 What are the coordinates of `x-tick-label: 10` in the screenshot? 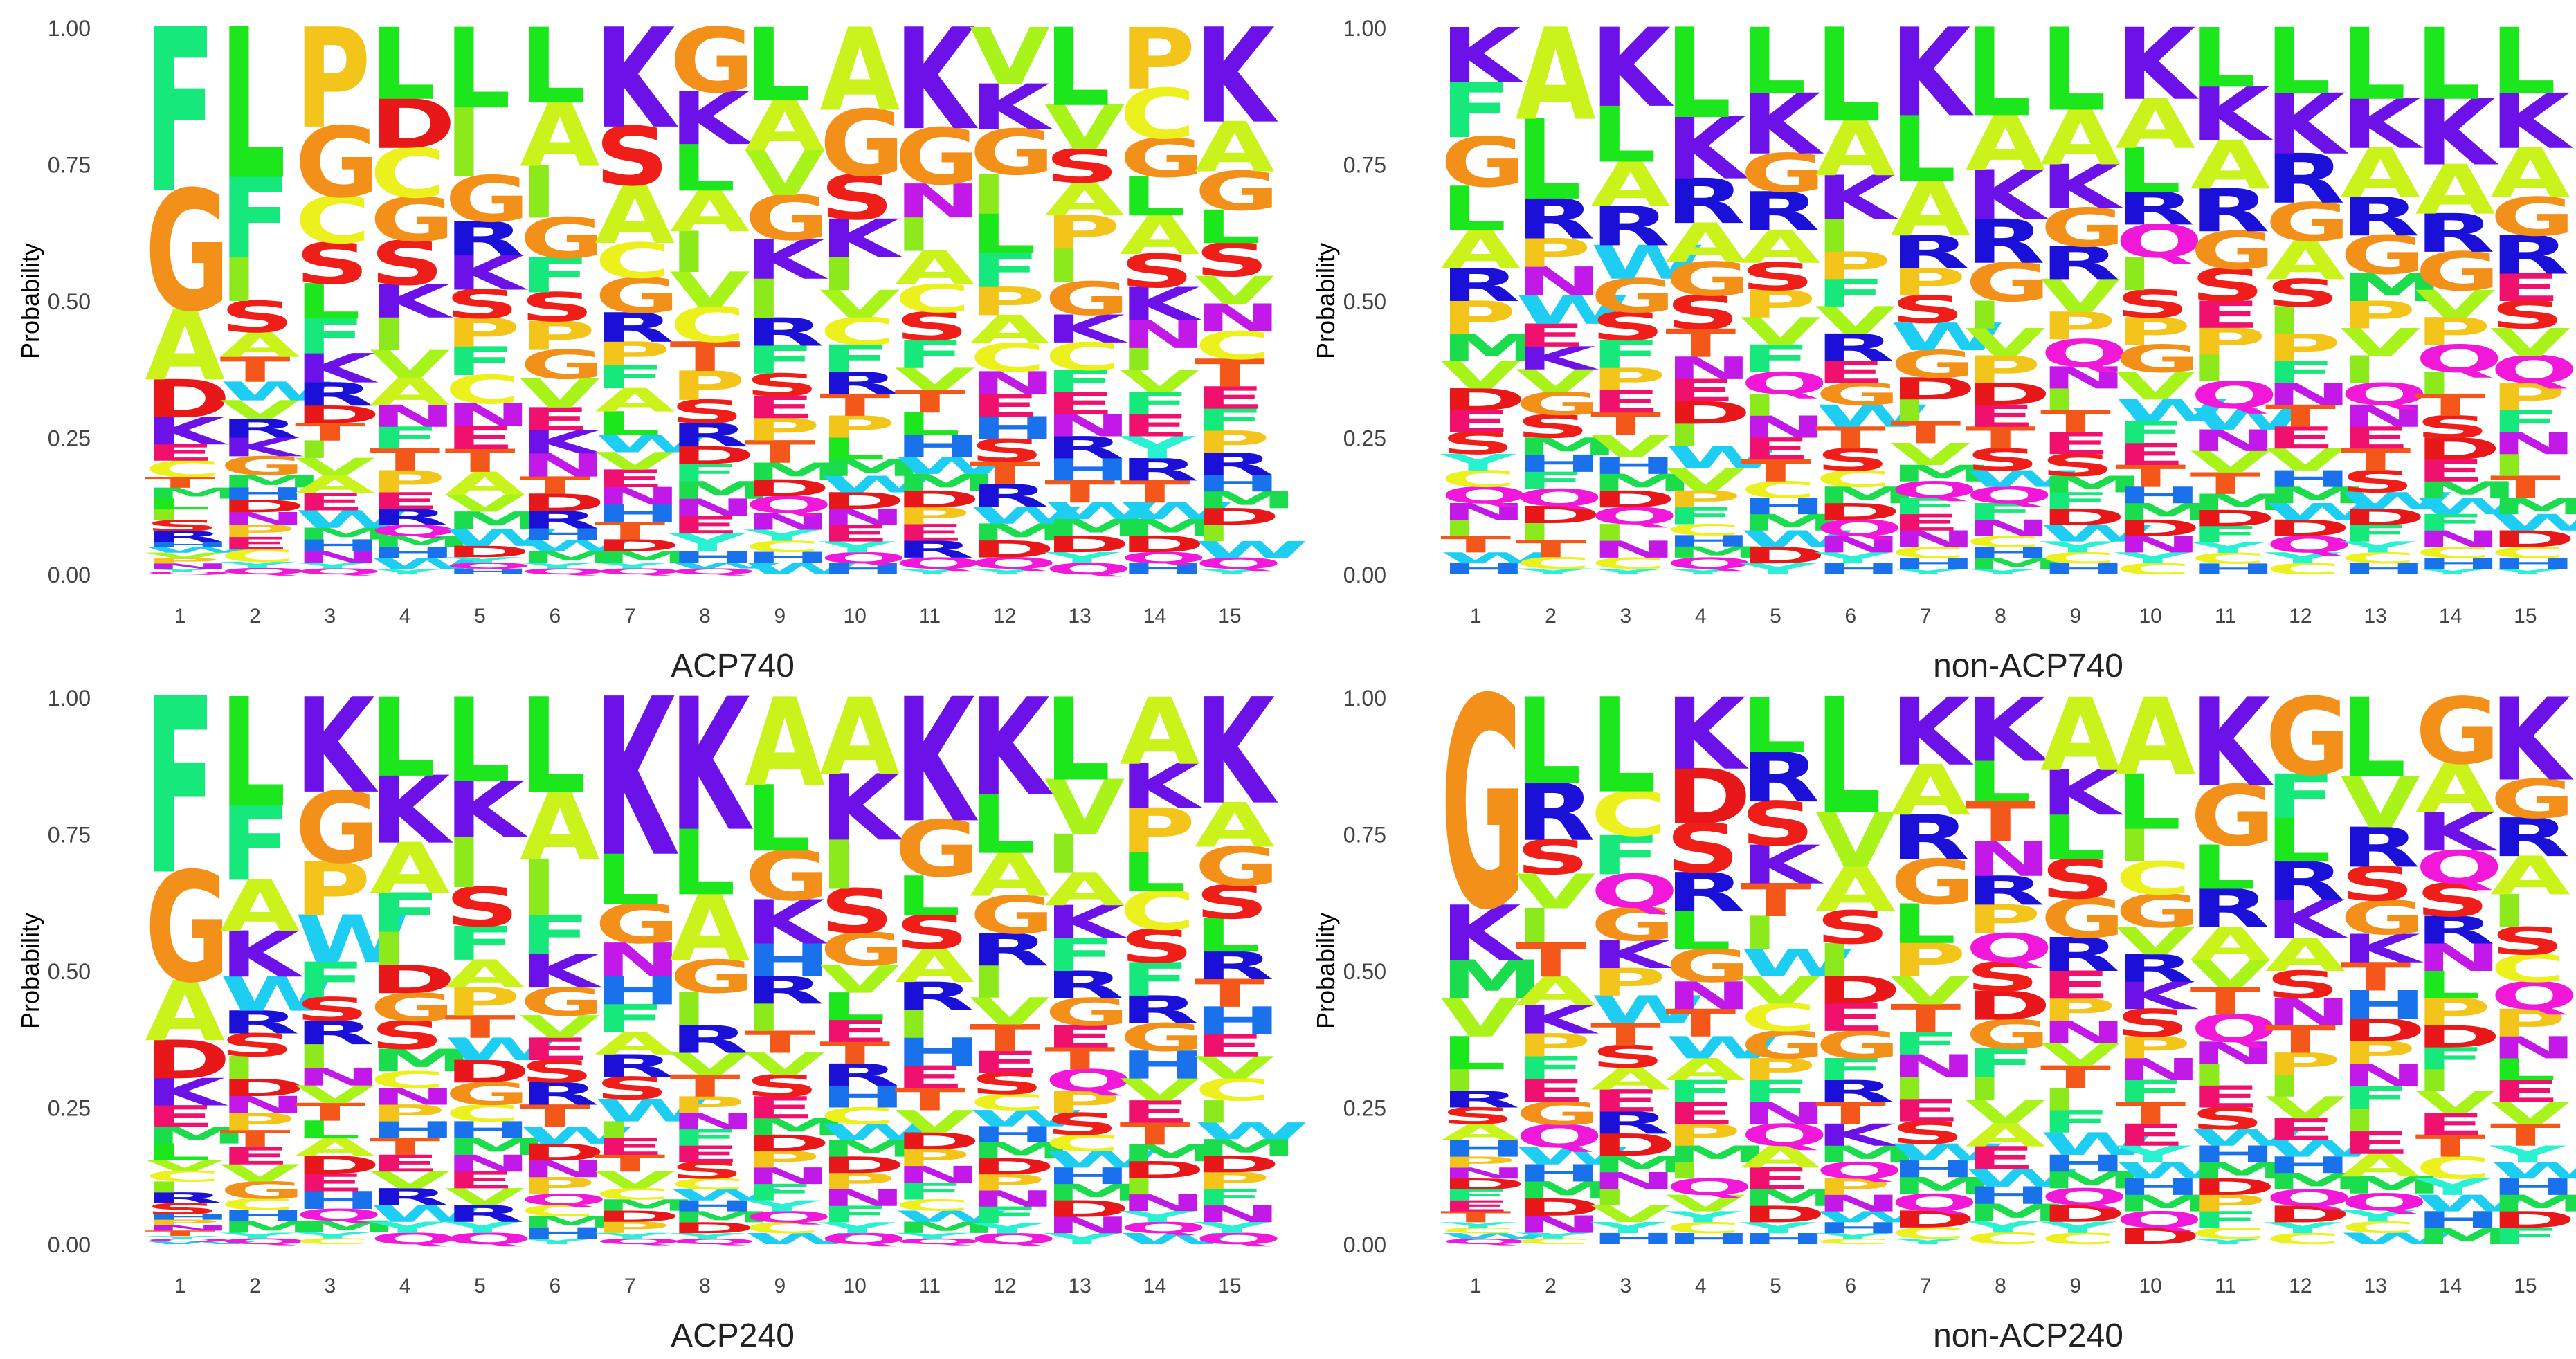 It's located at (854, 616).